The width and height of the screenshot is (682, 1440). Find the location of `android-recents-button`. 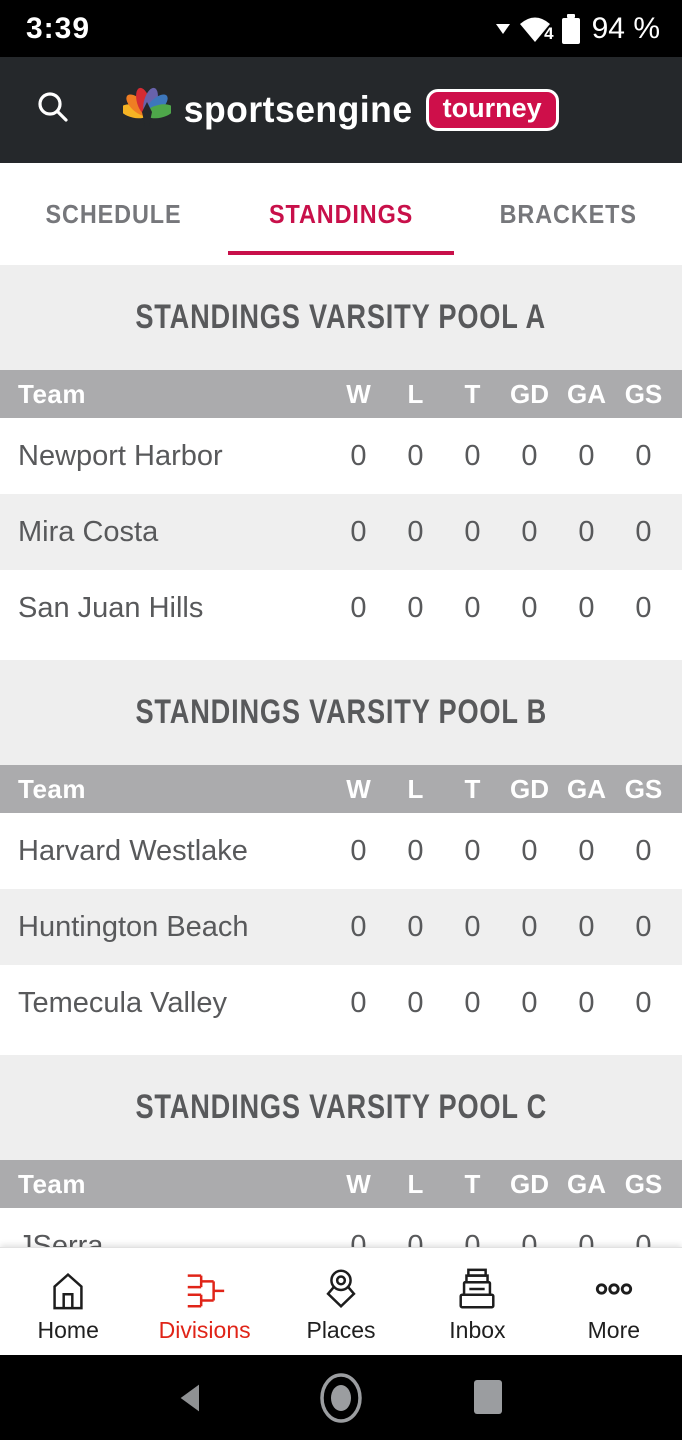

android-recents-button is located at coordinates (488, 1398).